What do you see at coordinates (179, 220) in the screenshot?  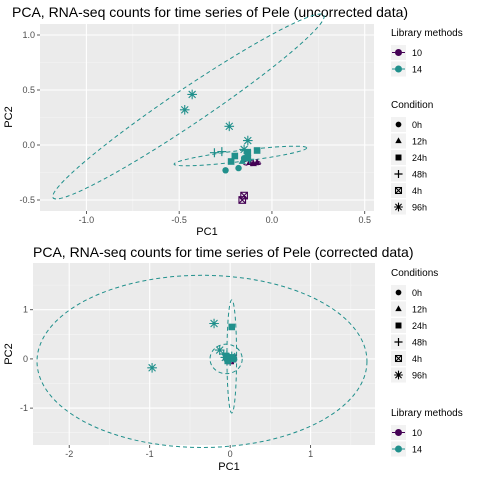 I see `x-tick-label: -0.5` at bounding box center [179, 220].